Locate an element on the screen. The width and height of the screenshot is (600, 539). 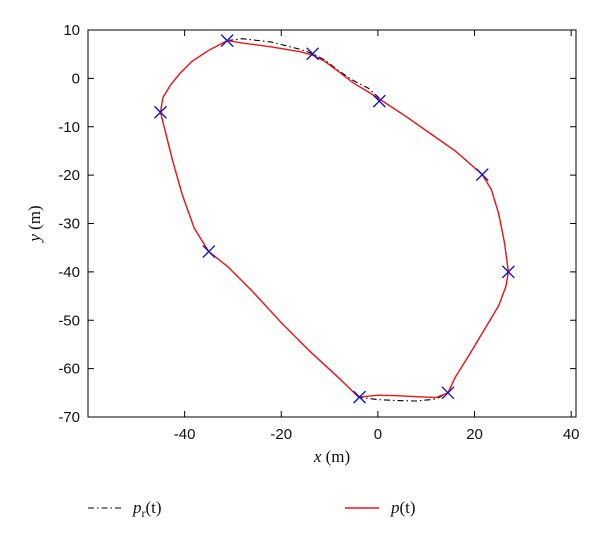
legend-label-p: p(t) is located at coordinates (403, 507).